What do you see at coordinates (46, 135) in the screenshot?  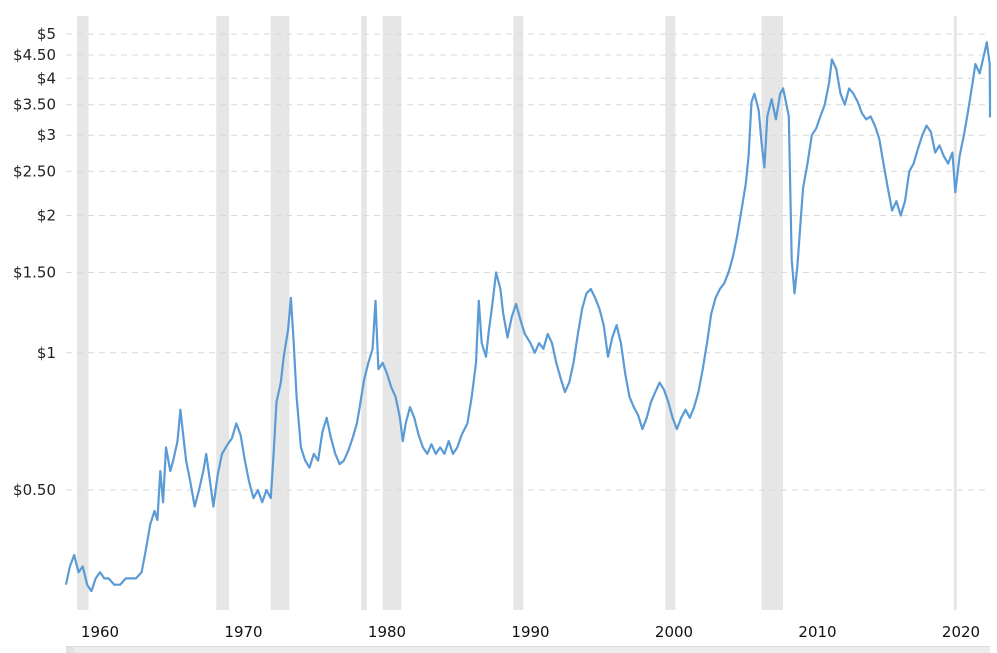 I see `y-tick-label: $3` at bounding box center [46, 135].